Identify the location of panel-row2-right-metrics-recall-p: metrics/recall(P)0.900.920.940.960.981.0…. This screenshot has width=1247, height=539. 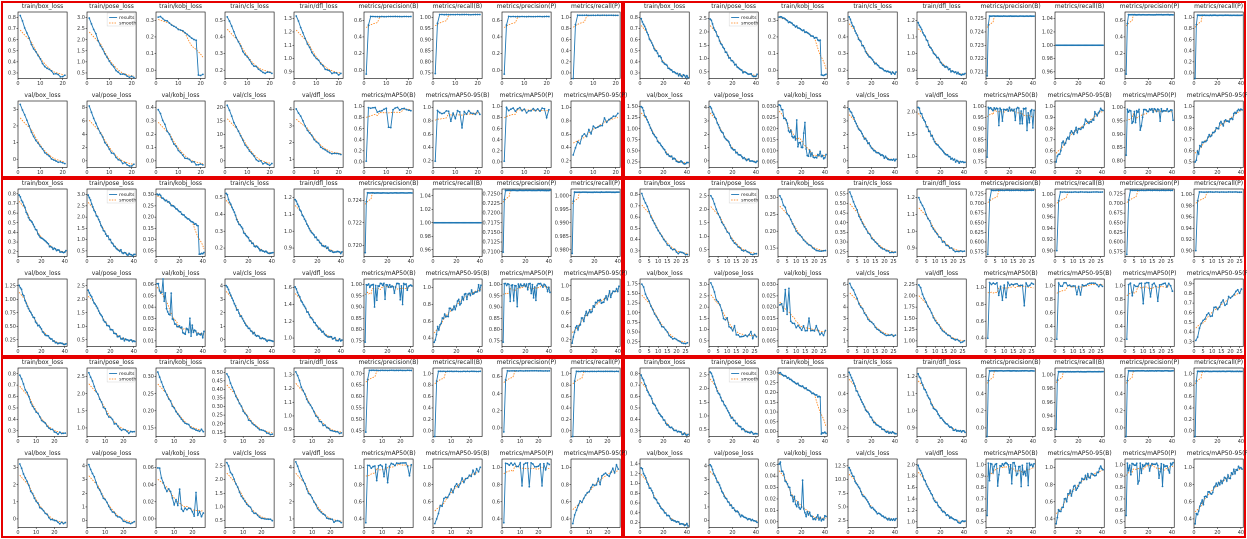
(1212, 222).